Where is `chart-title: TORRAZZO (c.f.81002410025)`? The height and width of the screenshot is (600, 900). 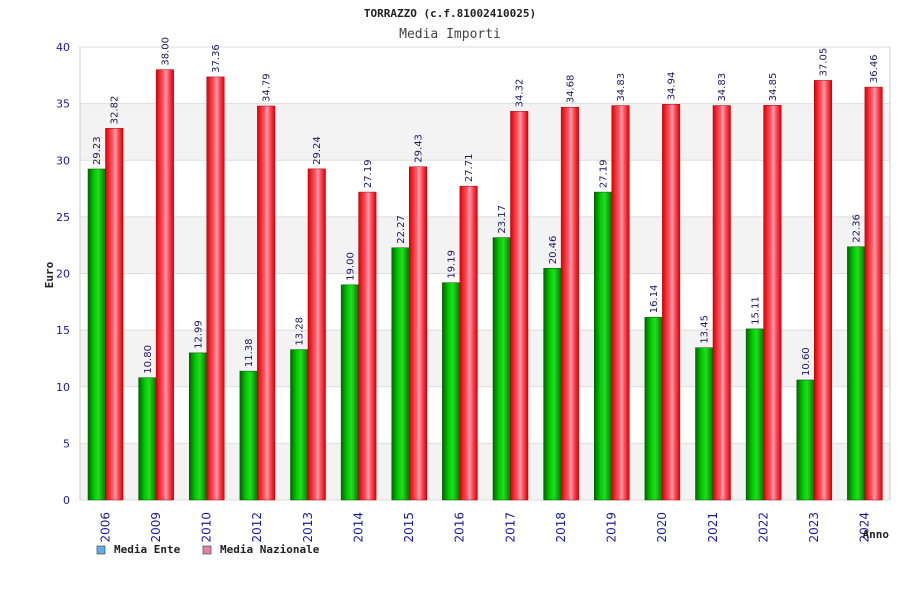 chart-title: TORRAZZO (c.f.81002410025) is located at coordinates (450, 13).